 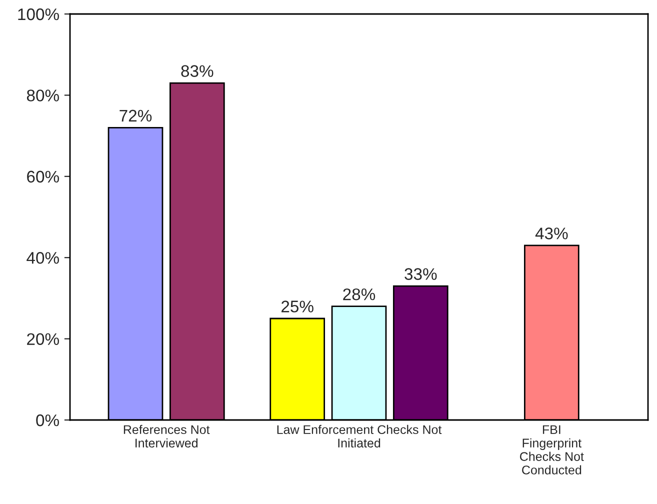 I want to click on text: 72%, so click(x=136, y=116).